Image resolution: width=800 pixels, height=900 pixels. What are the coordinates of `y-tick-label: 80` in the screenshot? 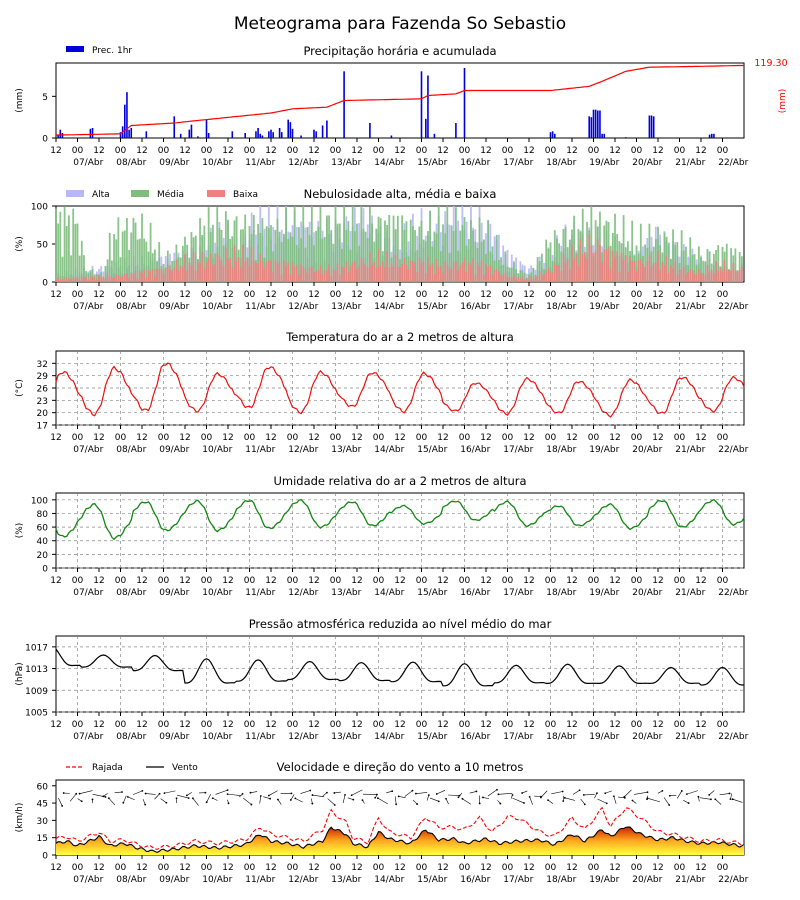 It's located at (43, 515).